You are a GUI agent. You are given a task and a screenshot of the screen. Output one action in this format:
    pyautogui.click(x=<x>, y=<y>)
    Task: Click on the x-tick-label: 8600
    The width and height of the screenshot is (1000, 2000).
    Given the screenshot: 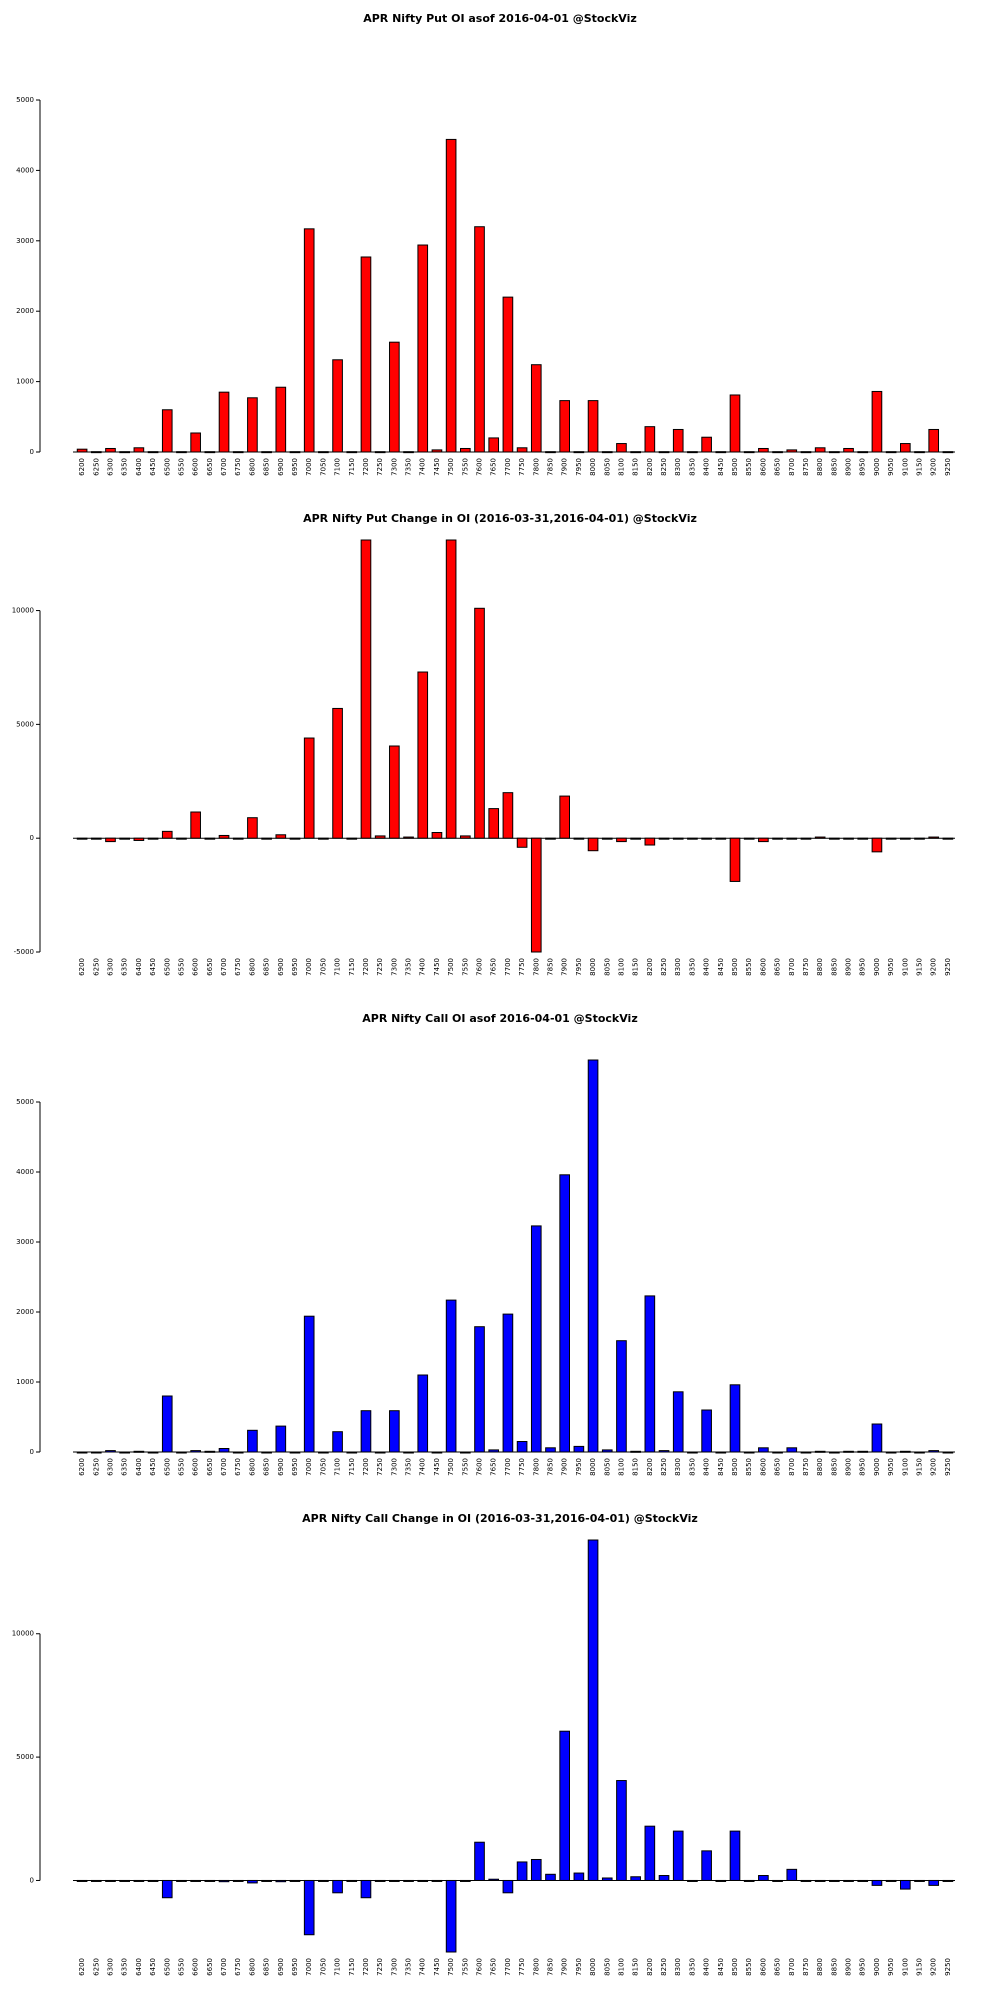 What is the action you would take?
    pyautogui.click(x=763, y=1467)
    